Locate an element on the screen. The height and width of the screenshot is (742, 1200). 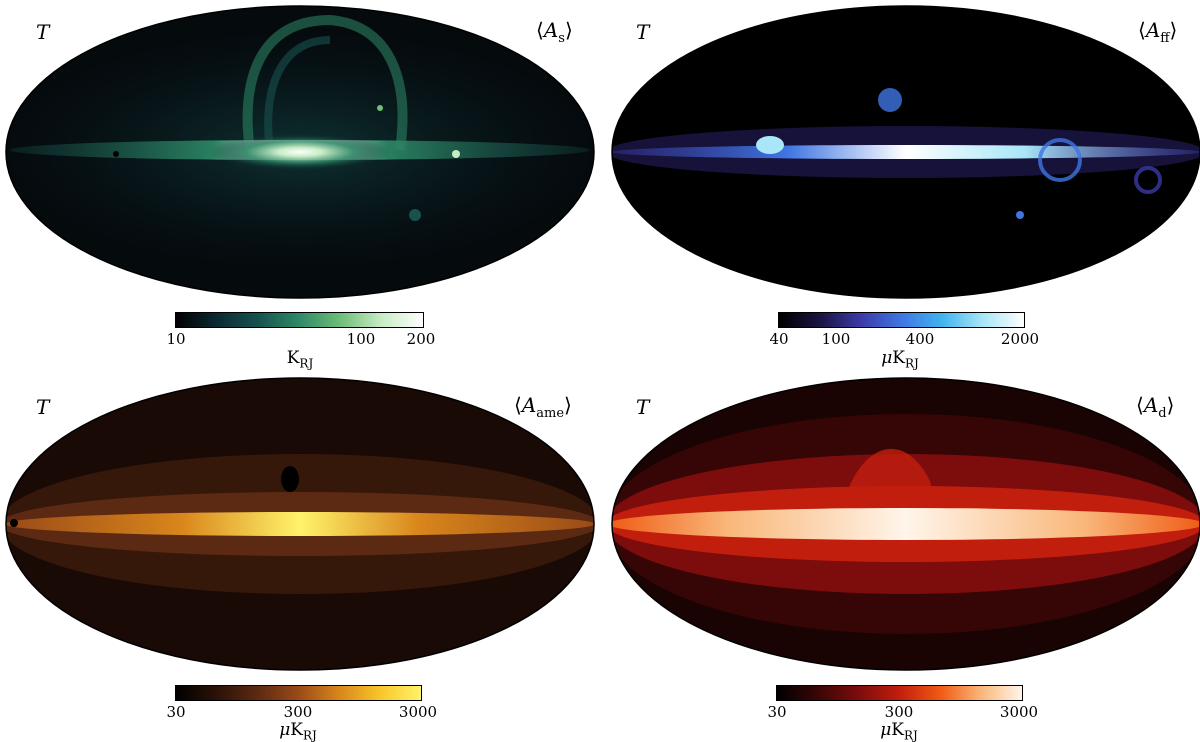
component-subscript: ame is located at coordinates (550, 413).